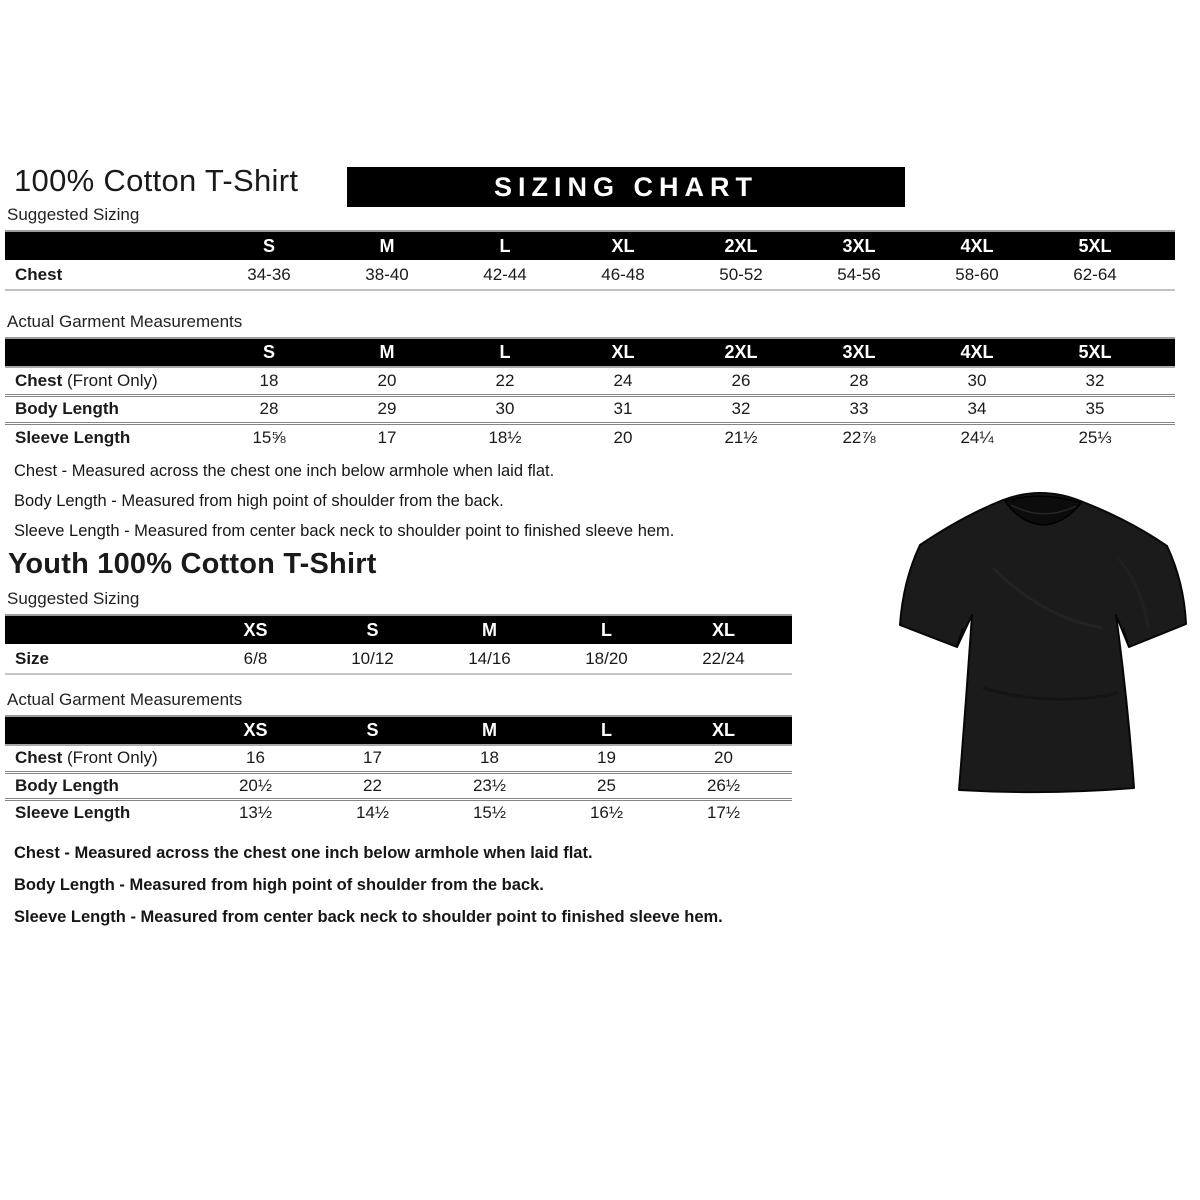 The image size is (1200, 1200). I want to click on table-row-chest: Chest (Front Only) 16 17 18 19 20, so click(398, 758).